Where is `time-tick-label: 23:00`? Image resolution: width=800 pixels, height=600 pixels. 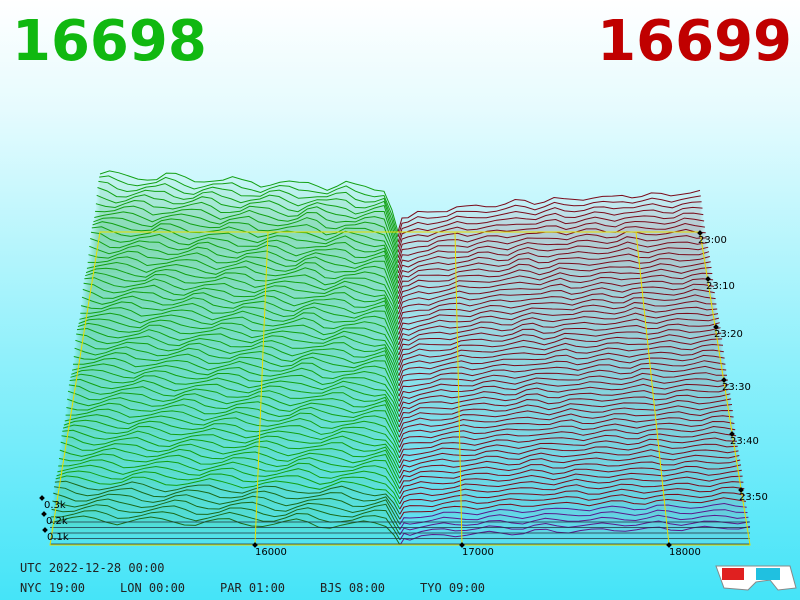 time-tick-label: 23:00 is located at coordinates (712, 240).